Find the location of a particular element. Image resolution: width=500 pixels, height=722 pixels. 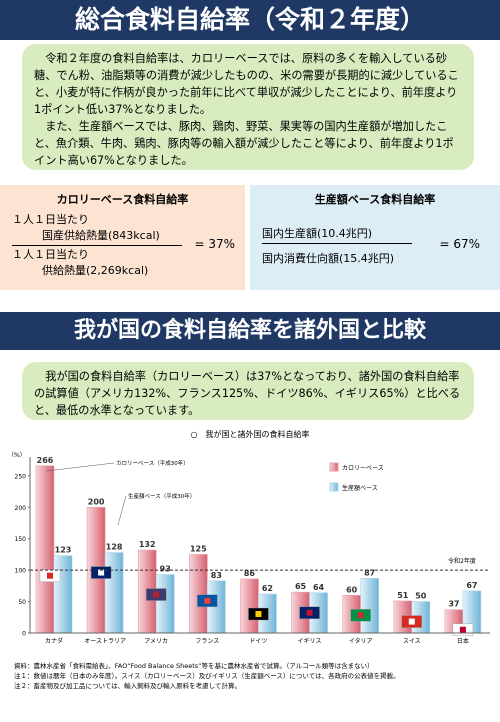

chart-title: ○ 我が国と諸外国の食料自給率 is located at coordinates (250, 434).